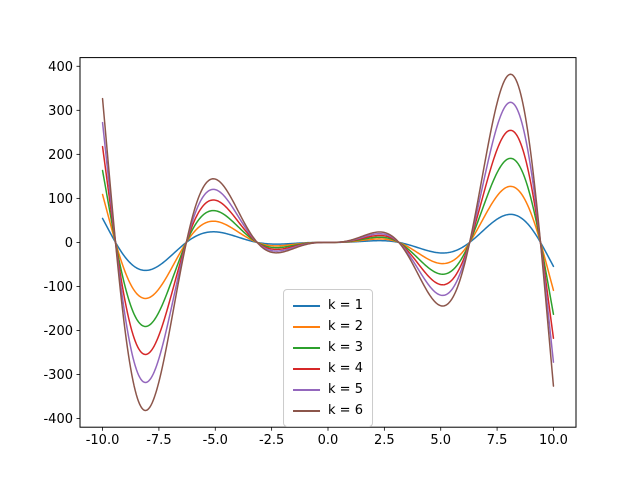 The height and width of the screenshot is (480, 640). I want to click on x-tick-label: 10.0, so click(553, 440).